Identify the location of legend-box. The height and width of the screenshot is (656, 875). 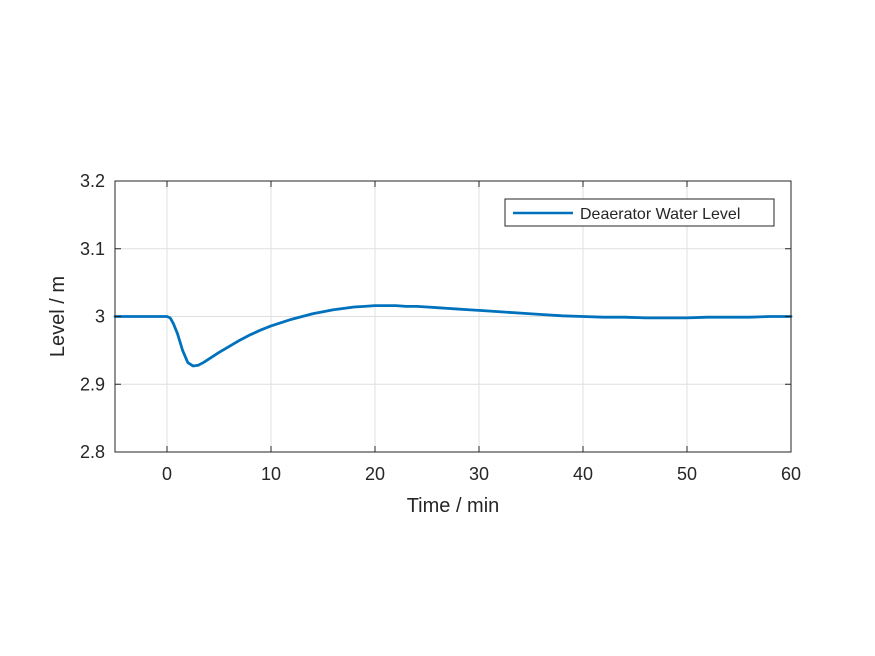
(639, 212).